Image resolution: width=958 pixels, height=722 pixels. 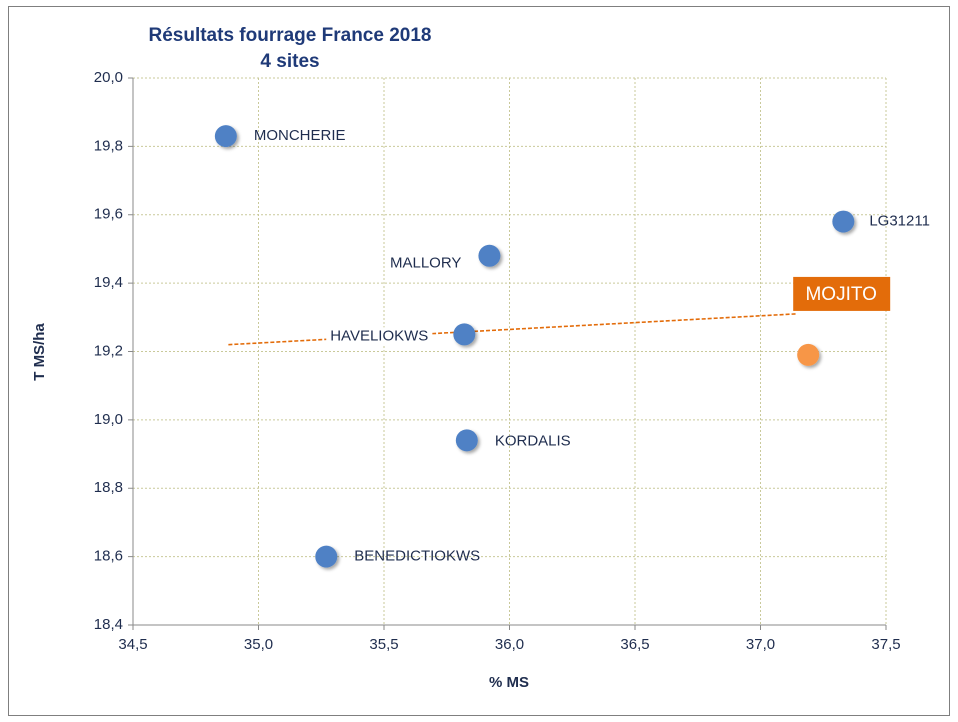 What do you see at coordinates (300, 135) in the screenshot?
I see `point-label: MONCHERIE` at bounding box center [300, 135].